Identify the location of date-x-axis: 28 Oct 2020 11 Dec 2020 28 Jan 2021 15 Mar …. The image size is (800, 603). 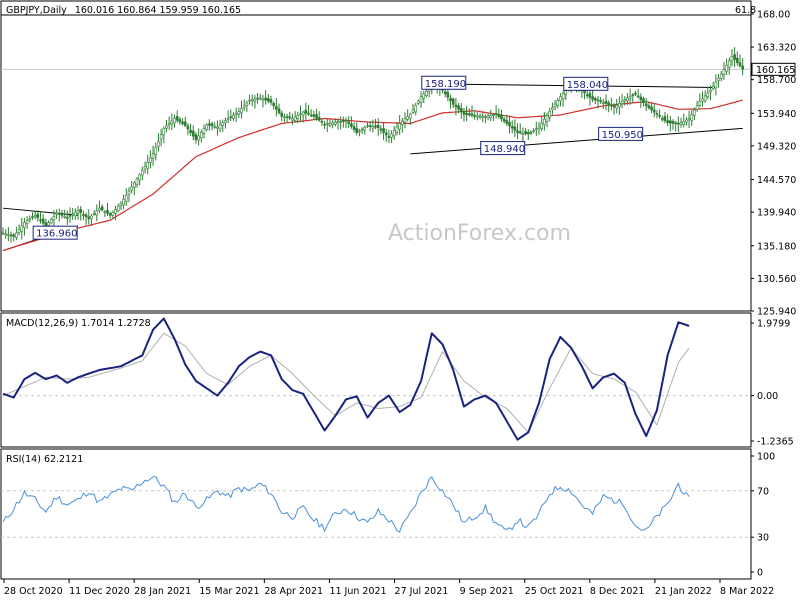
(388, 588).